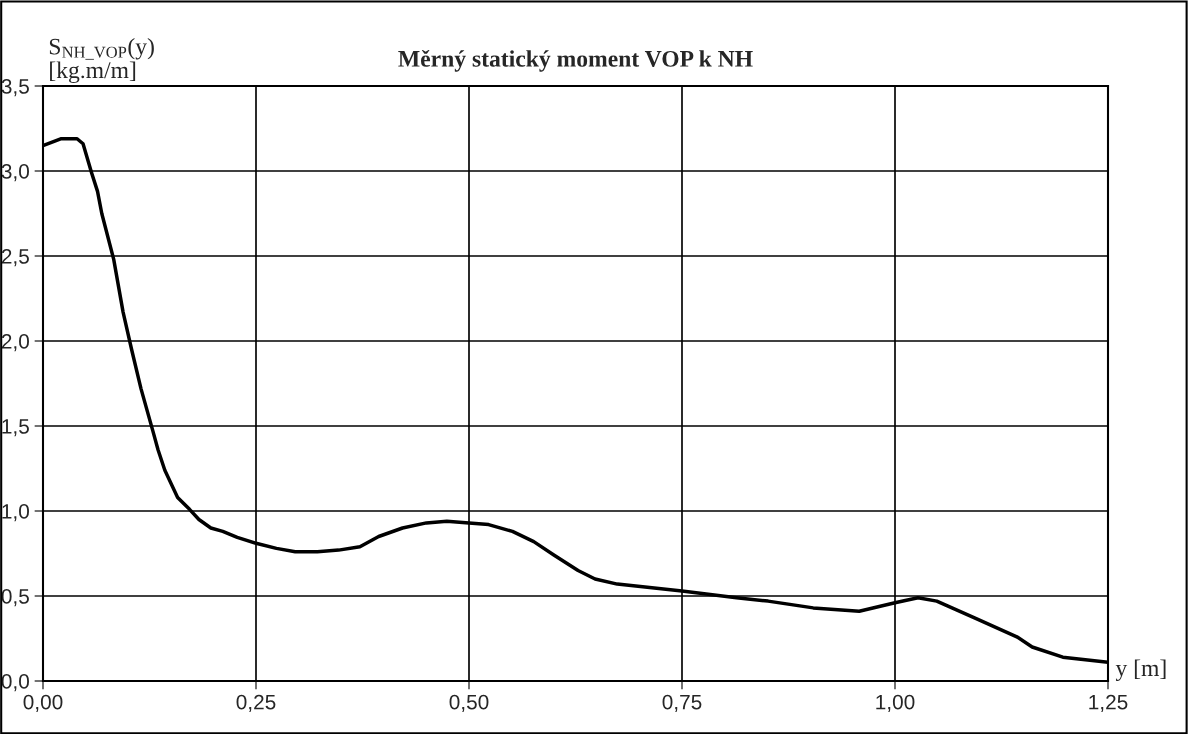 The width and height of the screenshot is (1189, 734). Describe the element at coordinates (15, 258) in the screenshot. I see `y-tick-label: 2,5` at that location.